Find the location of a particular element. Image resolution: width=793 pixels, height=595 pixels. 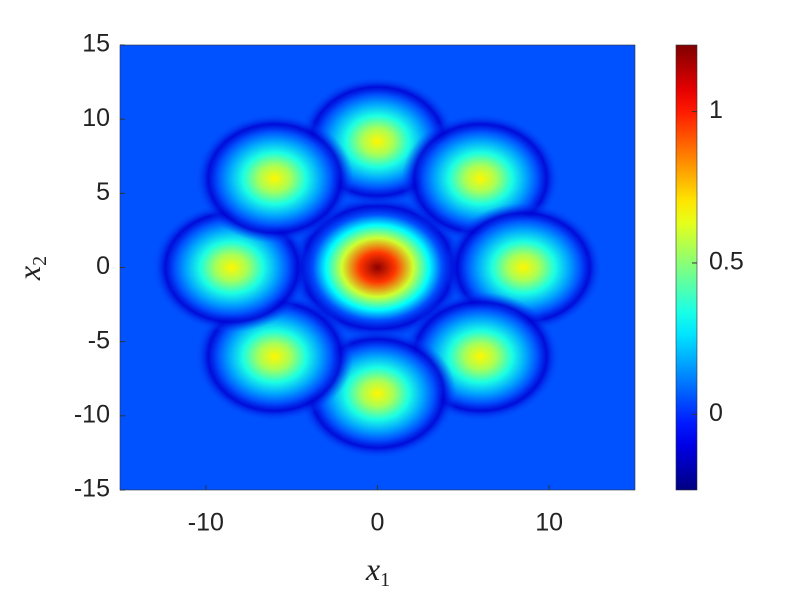

colorbar-tick-label: 0 is located at coordinates (716, 413).